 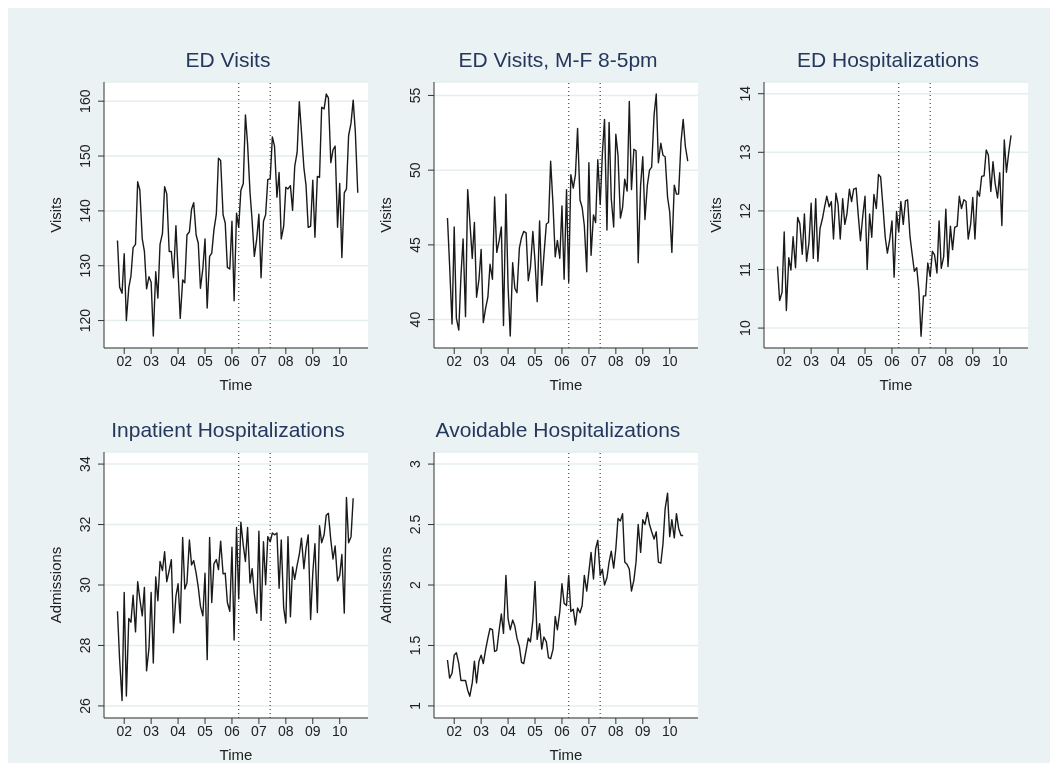 I want to click on y-tick-label: 50, so click(x=415, y=170).